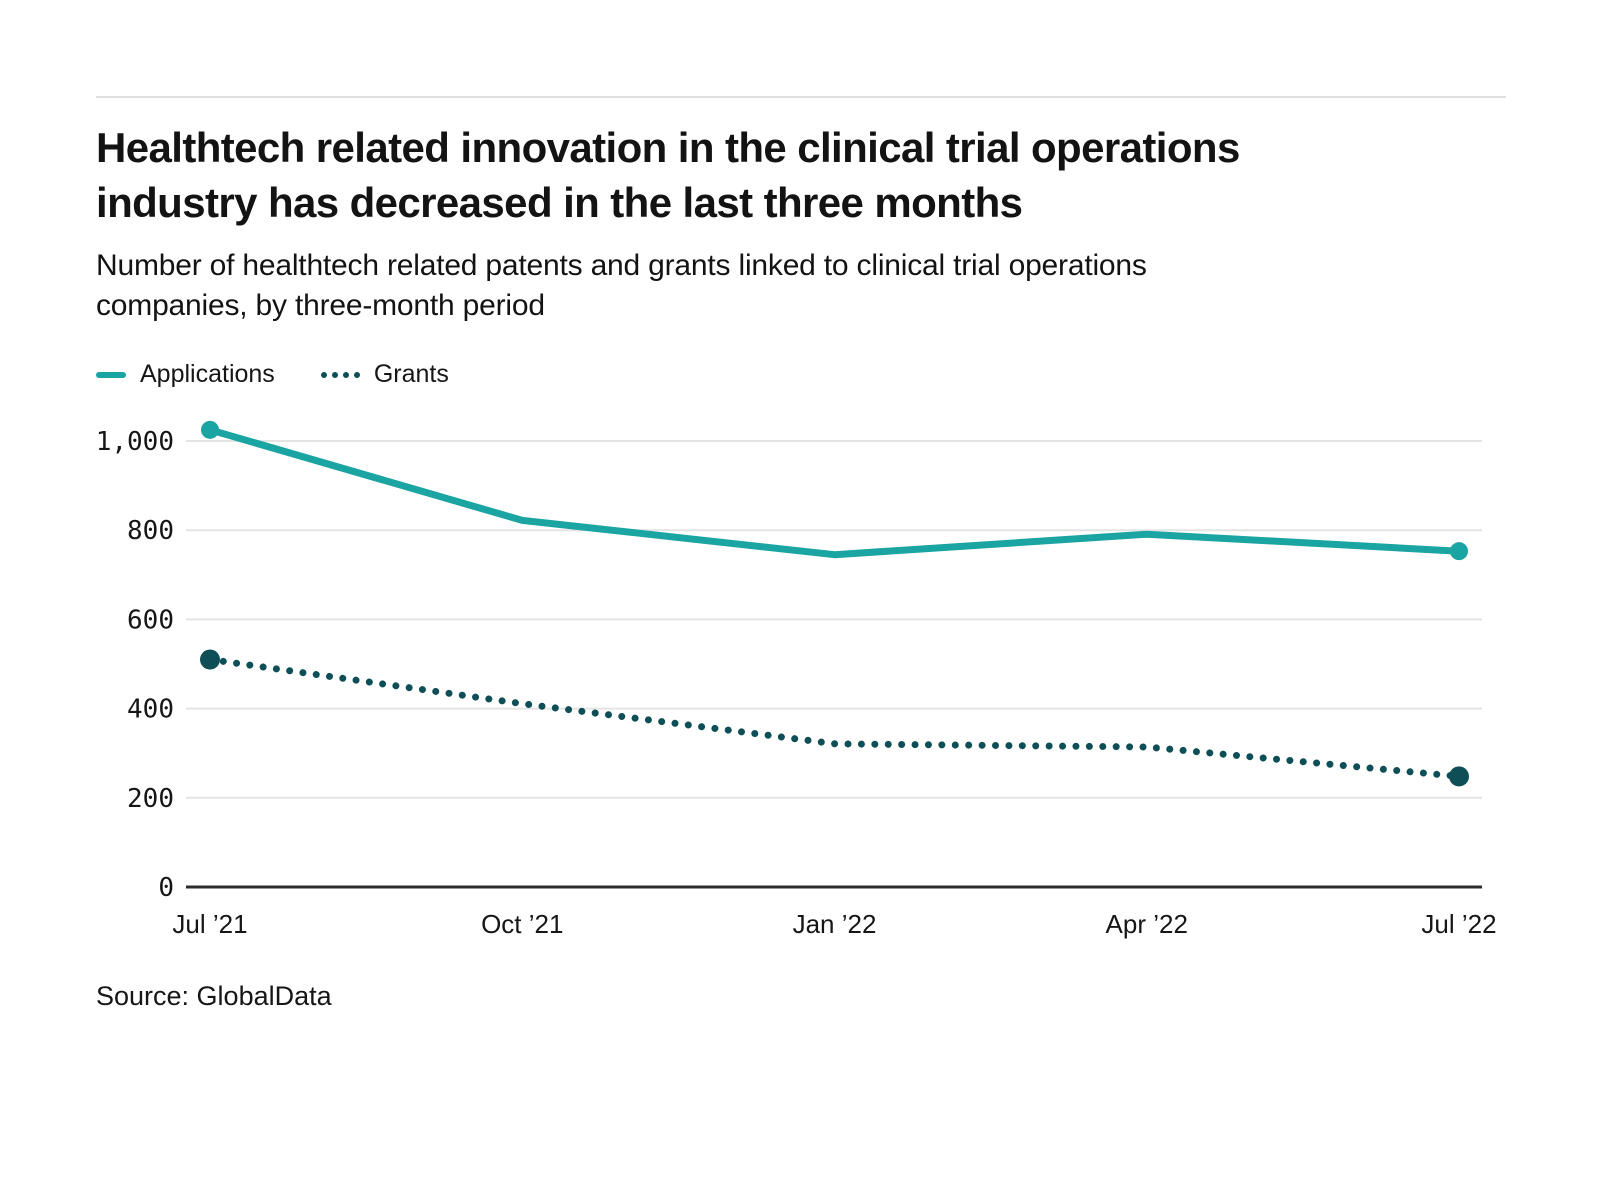 Image resolution: width=1600 pixels, height=1200 pixels. I want to click on legend-label-applications: Applications, so click(207, 374).